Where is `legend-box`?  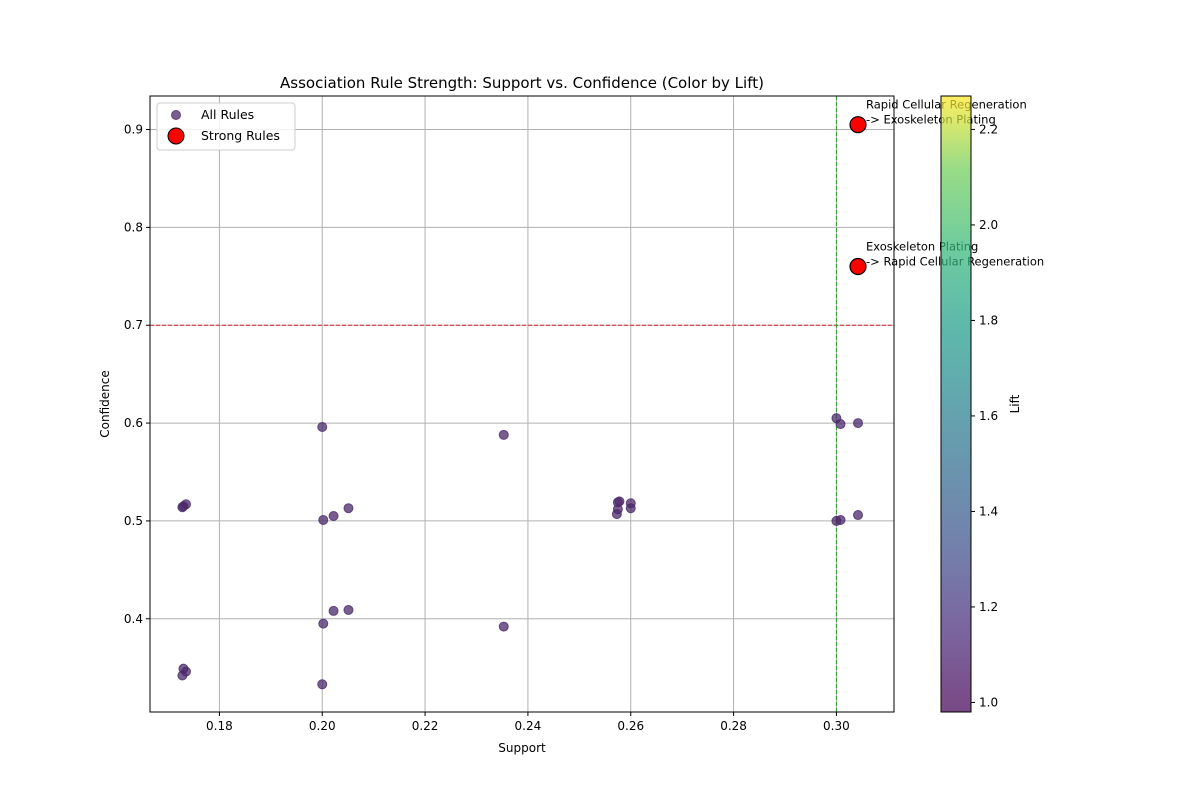 legend-box is located at coordinates (226, 126).